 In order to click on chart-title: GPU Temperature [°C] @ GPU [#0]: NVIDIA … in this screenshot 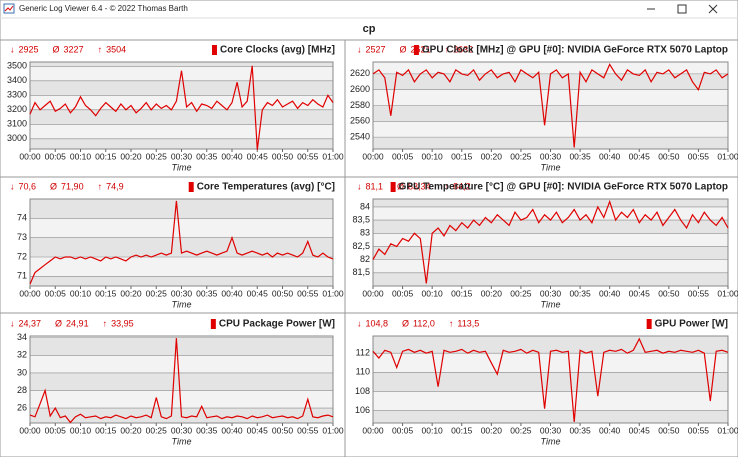, I will do `click(563, 187)`.